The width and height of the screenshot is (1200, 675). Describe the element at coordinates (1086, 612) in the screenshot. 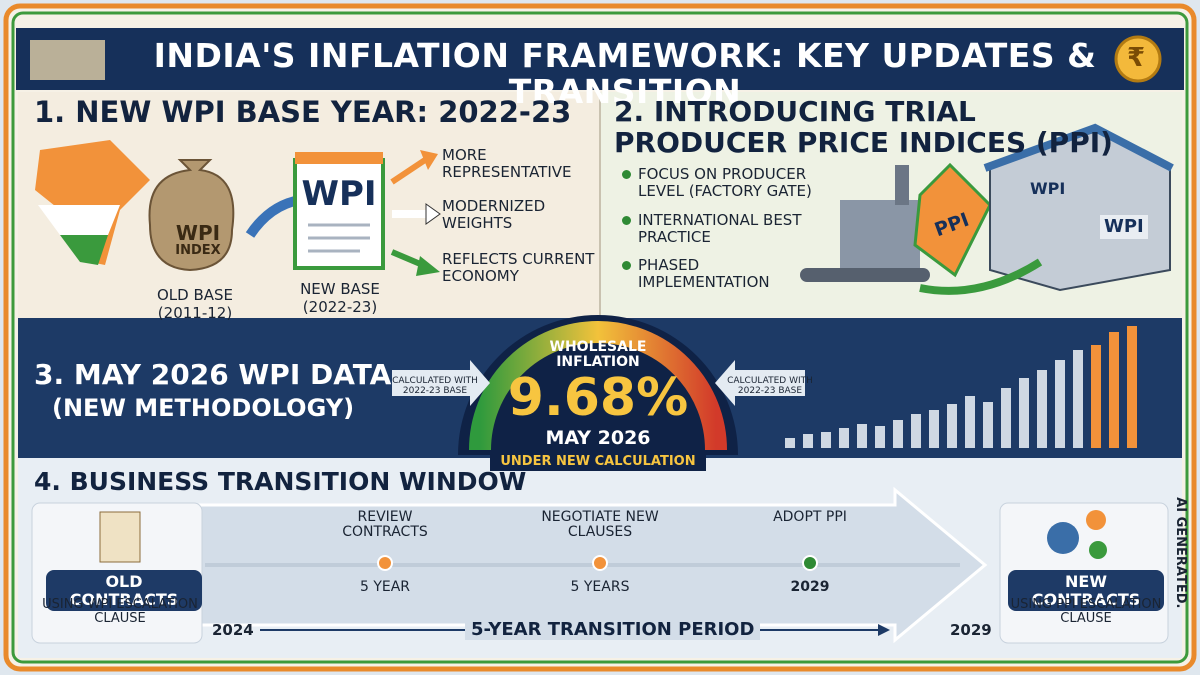

I see `new-desc: USING PPI ESCALATION CLAUSE` at that location.